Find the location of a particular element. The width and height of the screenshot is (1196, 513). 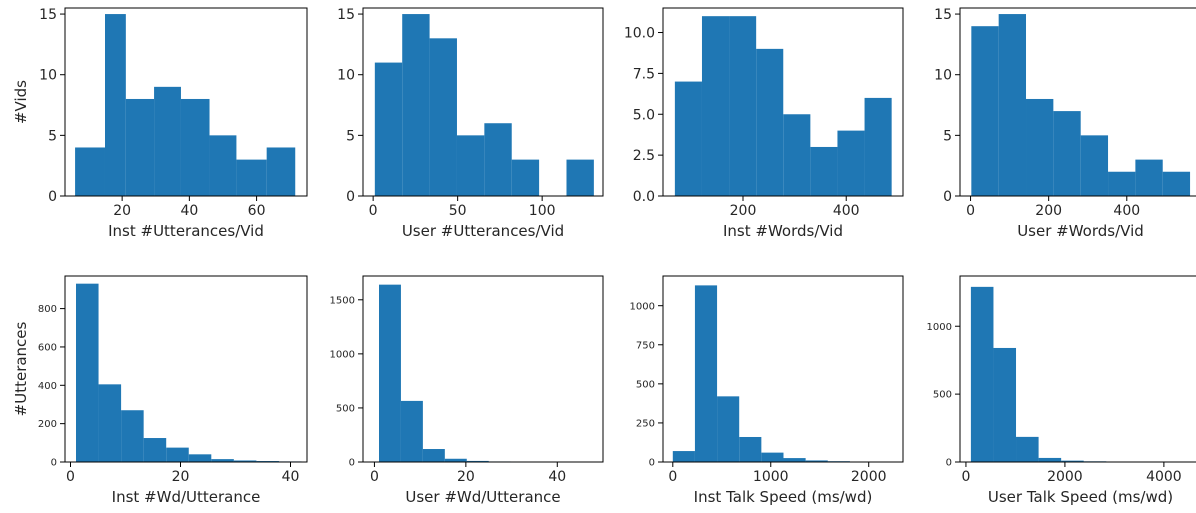

x-axis-label: User #Words/Vid is located at coordinates (1080, 231).